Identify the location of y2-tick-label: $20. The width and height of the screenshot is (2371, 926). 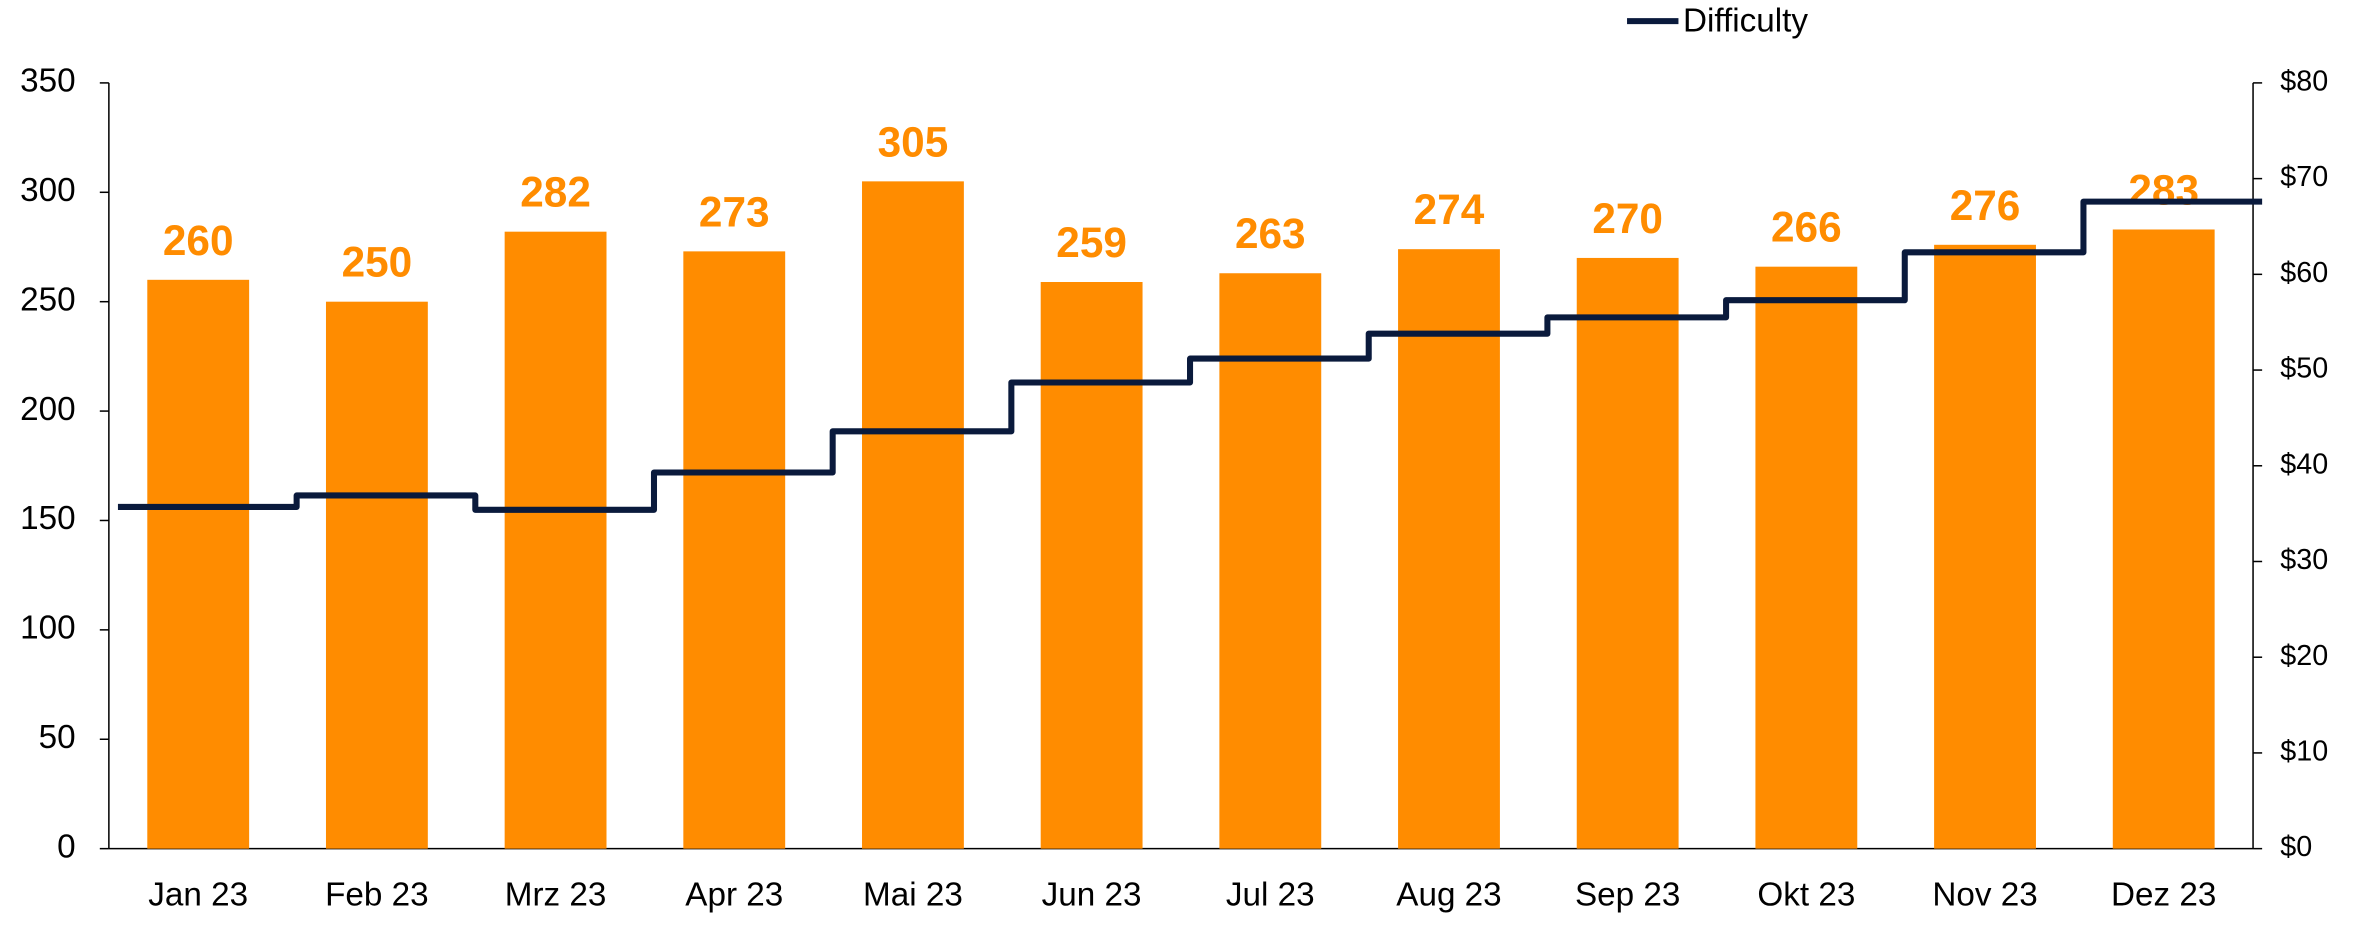
(2304, 656).